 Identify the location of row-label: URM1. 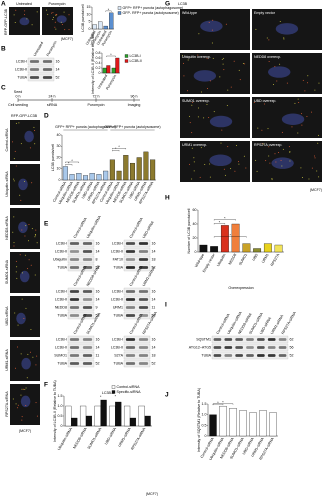
(118, 307).